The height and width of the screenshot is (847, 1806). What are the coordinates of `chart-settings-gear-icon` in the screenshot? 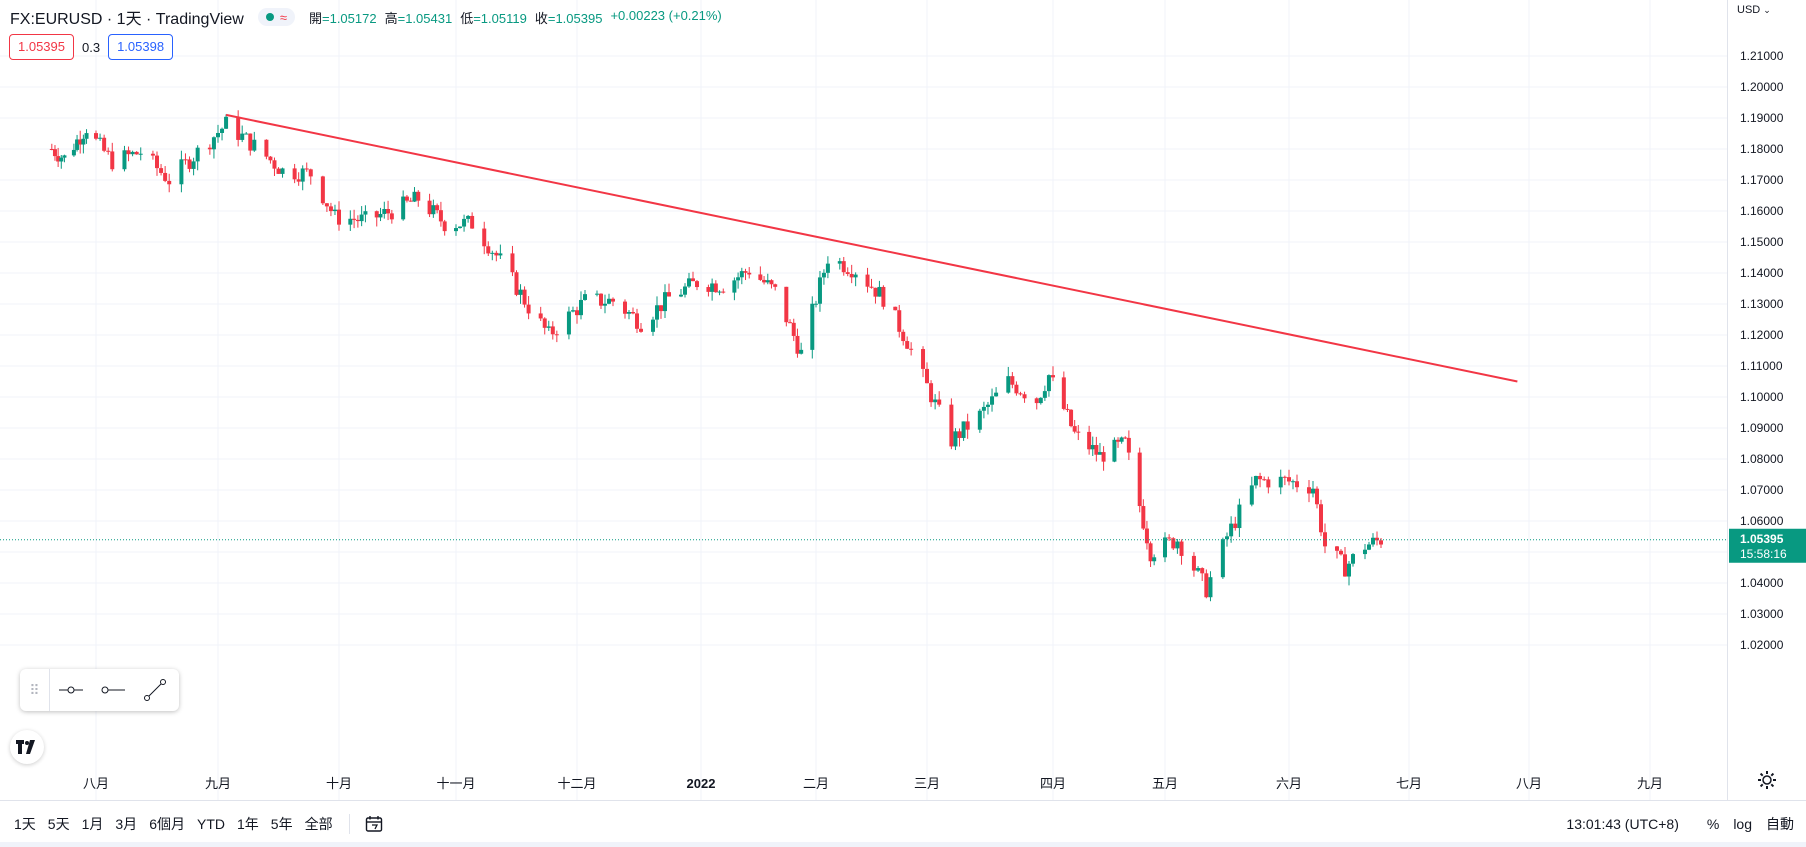 It's located at (1767, 780).